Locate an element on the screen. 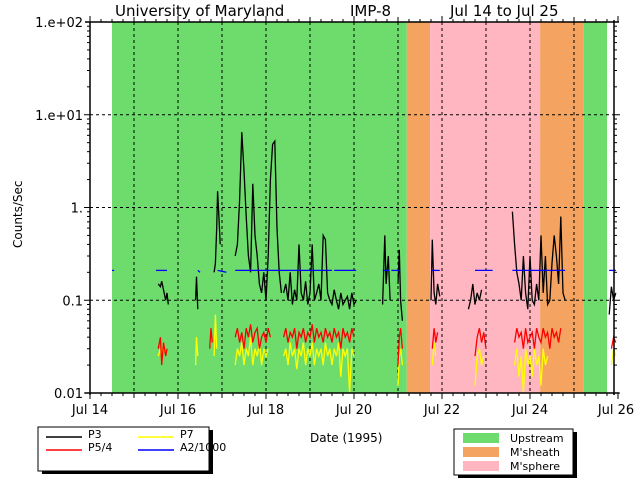 The height and width of the screenshot is (480, 640). y-tick-label: 1. is located at coordinates (77, 209).